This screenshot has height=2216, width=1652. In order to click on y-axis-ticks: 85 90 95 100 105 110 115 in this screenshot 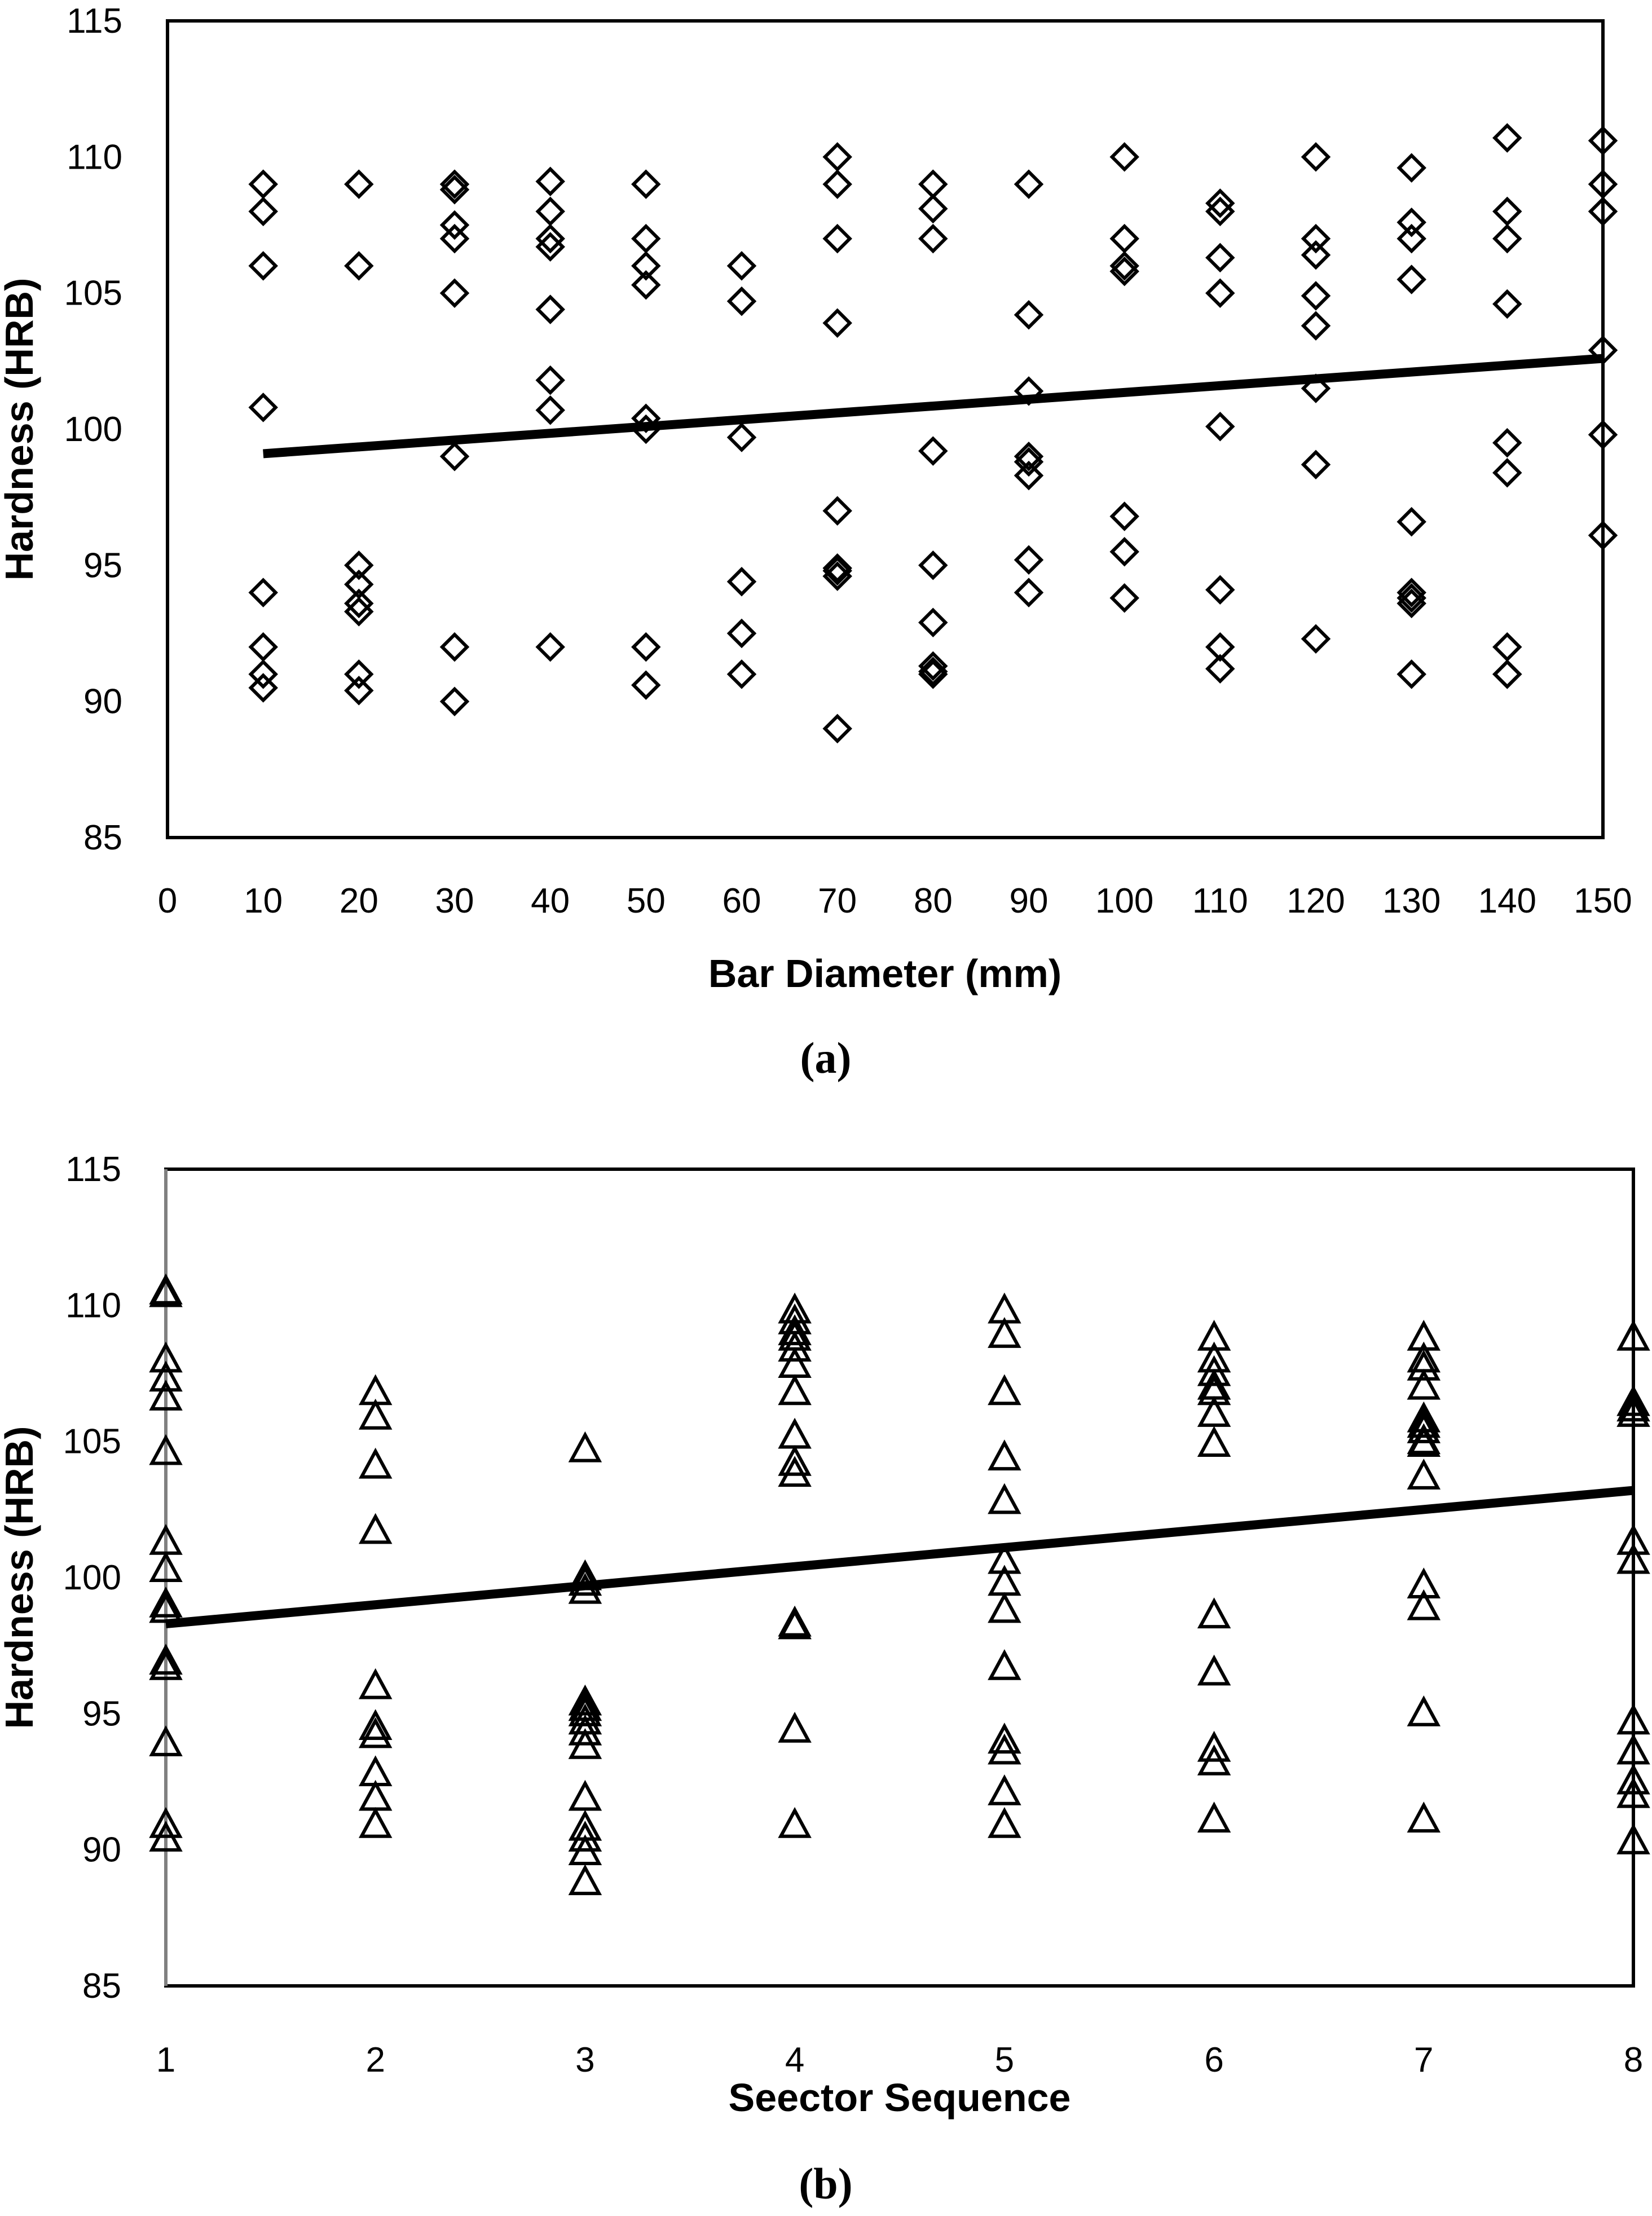, I will do `click(93, 429)`.